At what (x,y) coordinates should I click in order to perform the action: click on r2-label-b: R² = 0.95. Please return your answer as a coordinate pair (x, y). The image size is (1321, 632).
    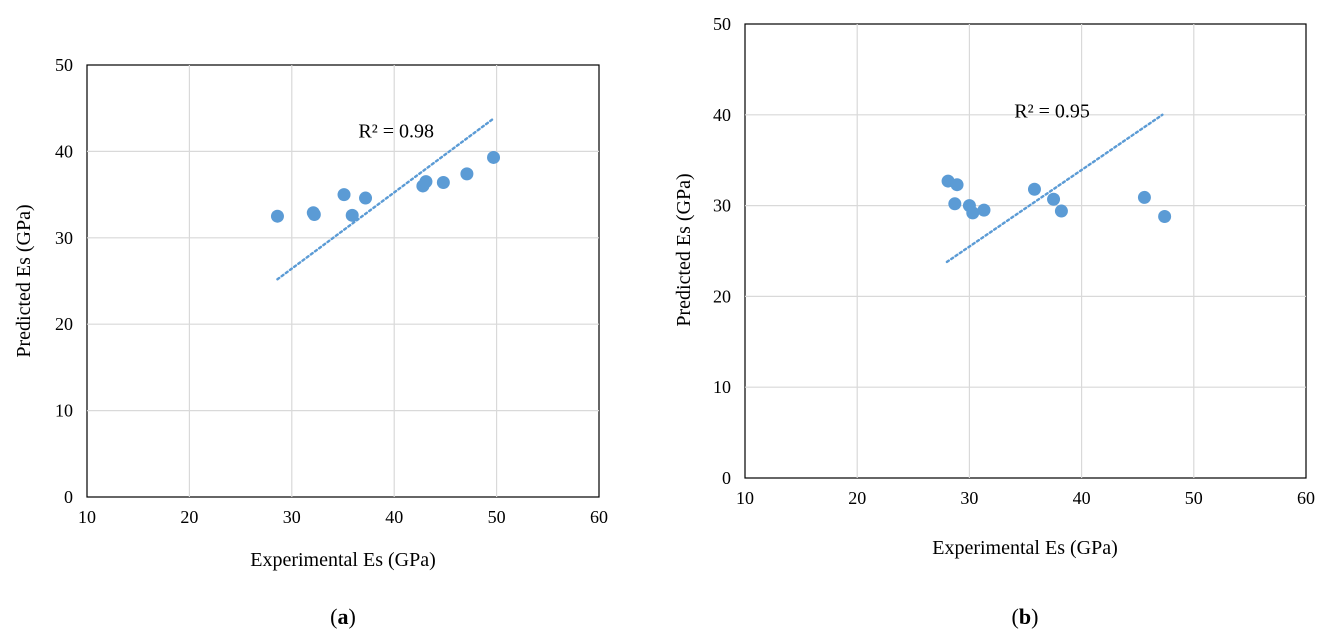
    Looking at the image, I should click on (1052, 112).